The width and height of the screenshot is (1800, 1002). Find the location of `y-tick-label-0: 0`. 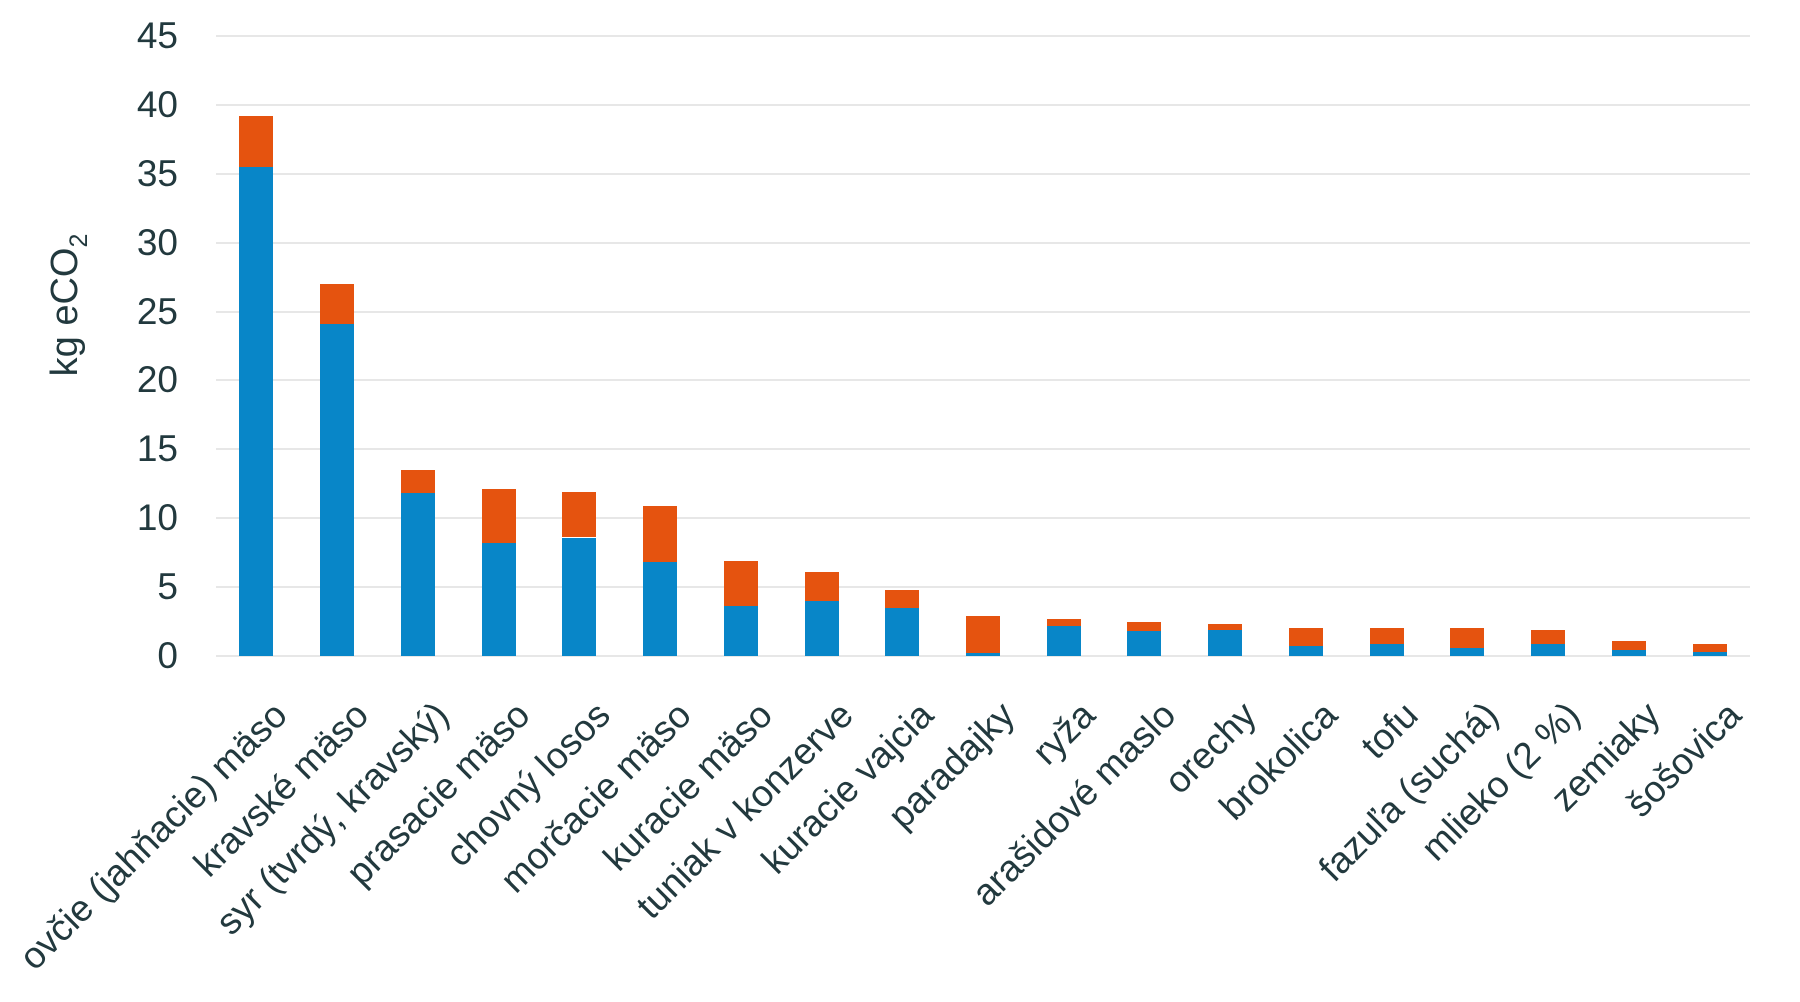

y-tick-label-0: 0 is located at coordinates (167, 655).